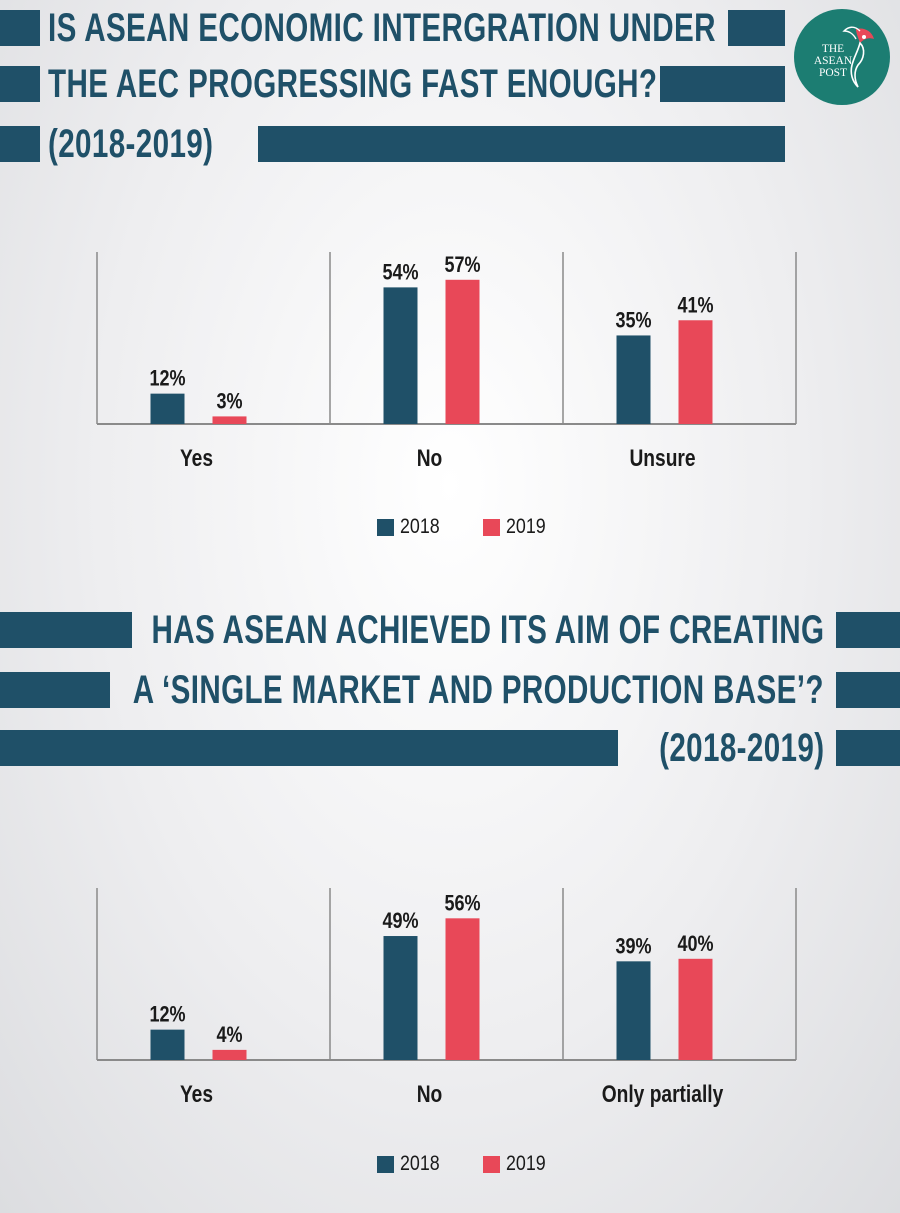 Image resolution: width=900 pixels, height=1213 pixels. What do you see at coordinates (400, 273) in the screenshot?
I see `data-label: 54%` at bounding box center [400, 273].